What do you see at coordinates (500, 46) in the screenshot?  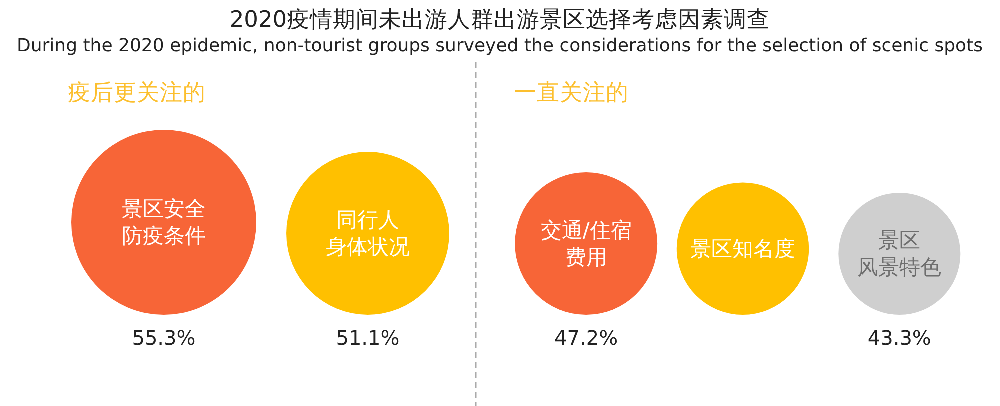 I see `text: During the 2020 epidemic, non-tourist groups surveyed the considerations for the selection of scenic spots` at bounding box center [500, 46].